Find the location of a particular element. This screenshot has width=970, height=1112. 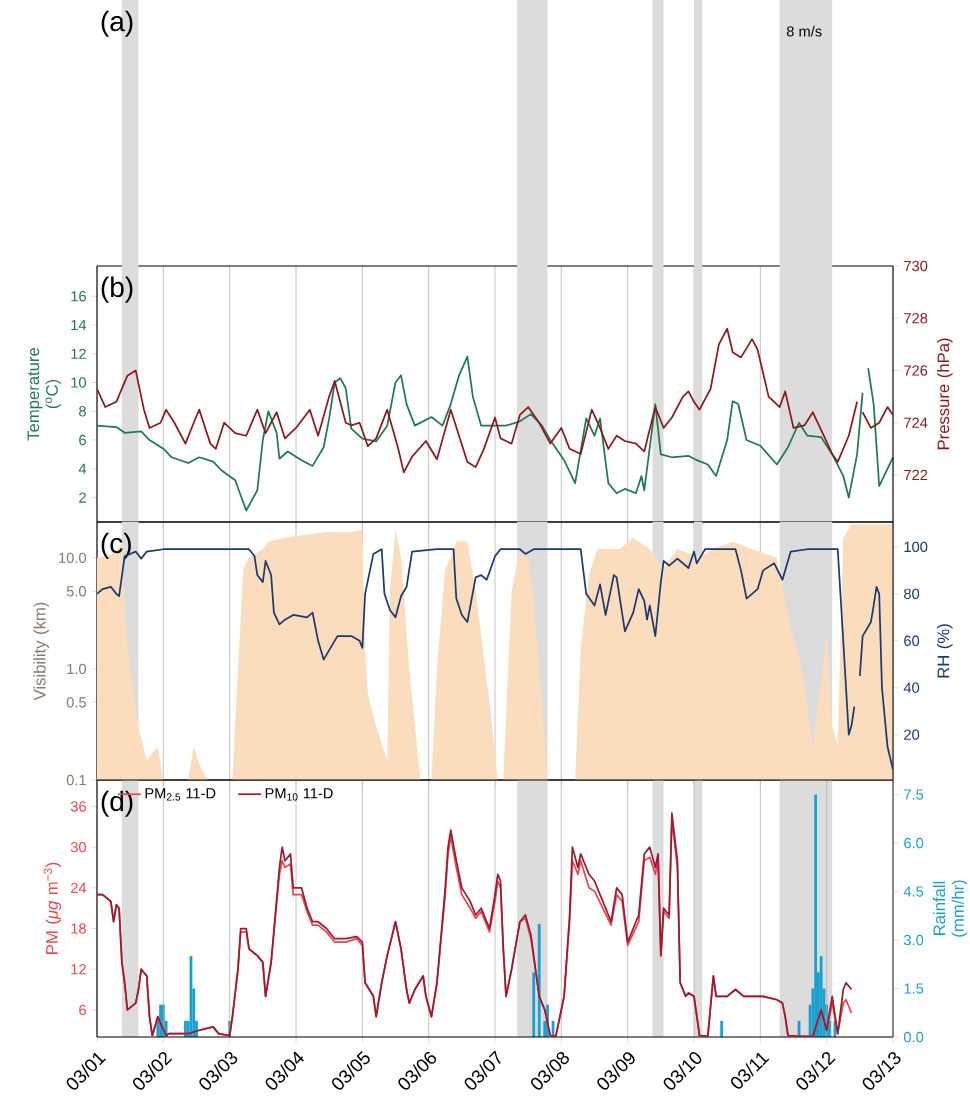

y2-tick-label: 722 is located at coordinates (916, 475).